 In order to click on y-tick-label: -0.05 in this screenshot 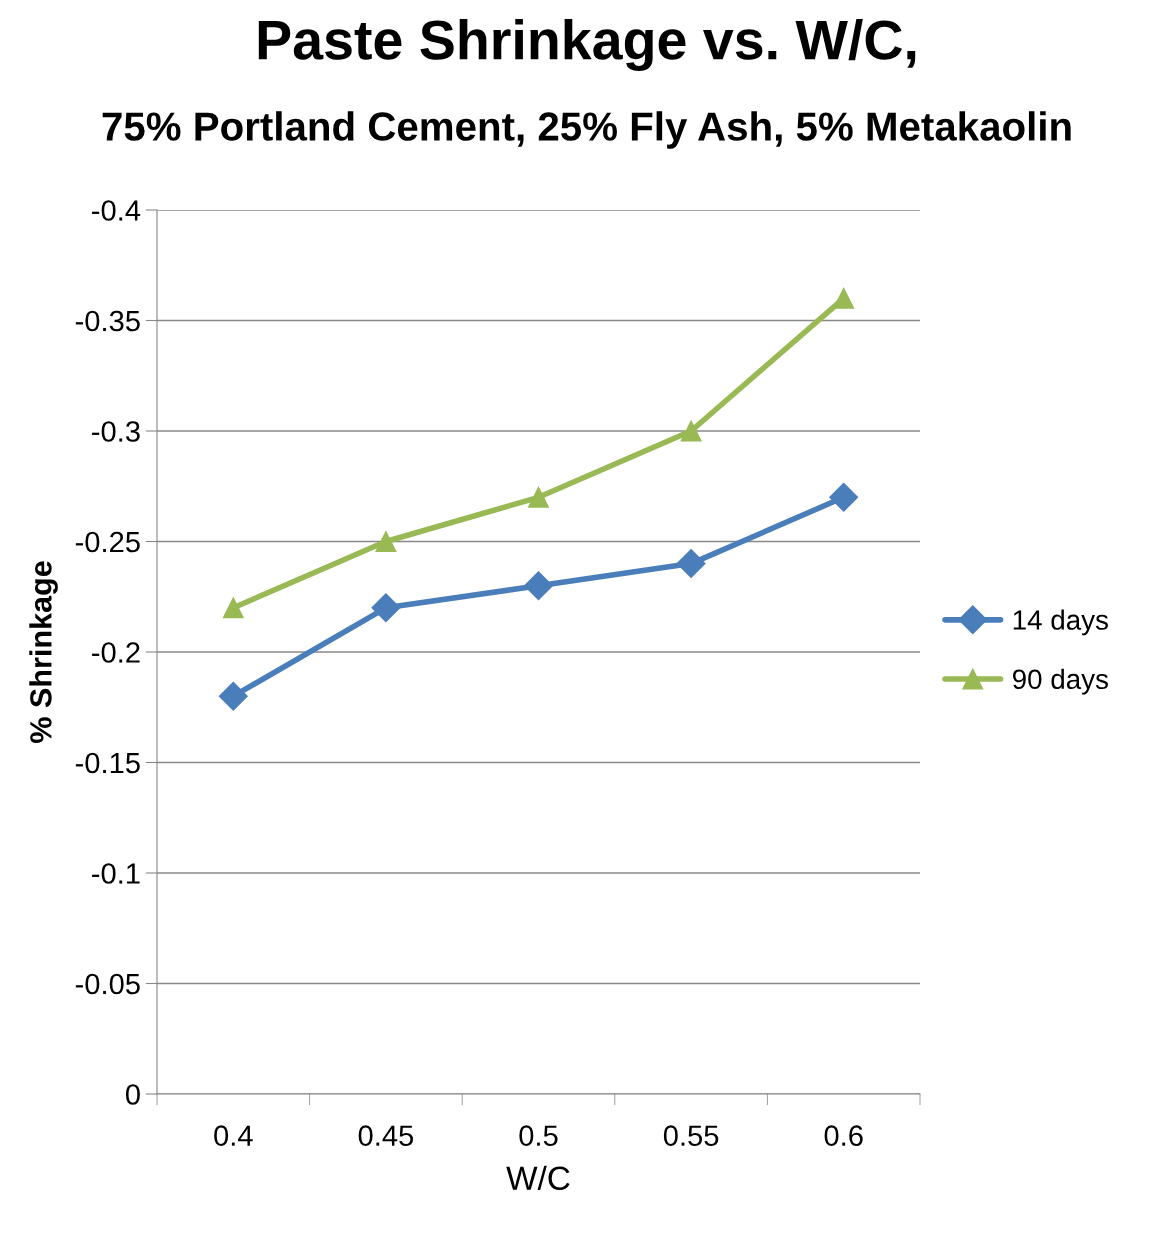, I will do `click(107, 984)`.